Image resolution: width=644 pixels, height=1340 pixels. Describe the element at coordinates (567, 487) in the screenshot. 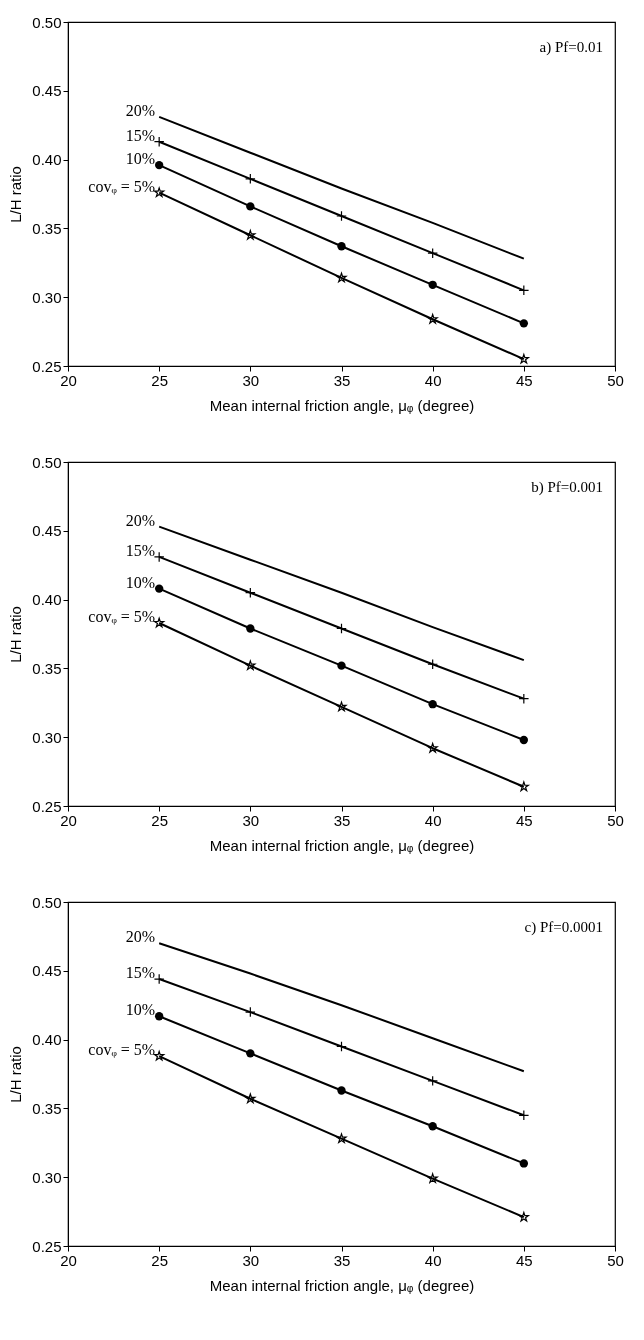

I see `annotation: b) Pf=0.001` at that location.